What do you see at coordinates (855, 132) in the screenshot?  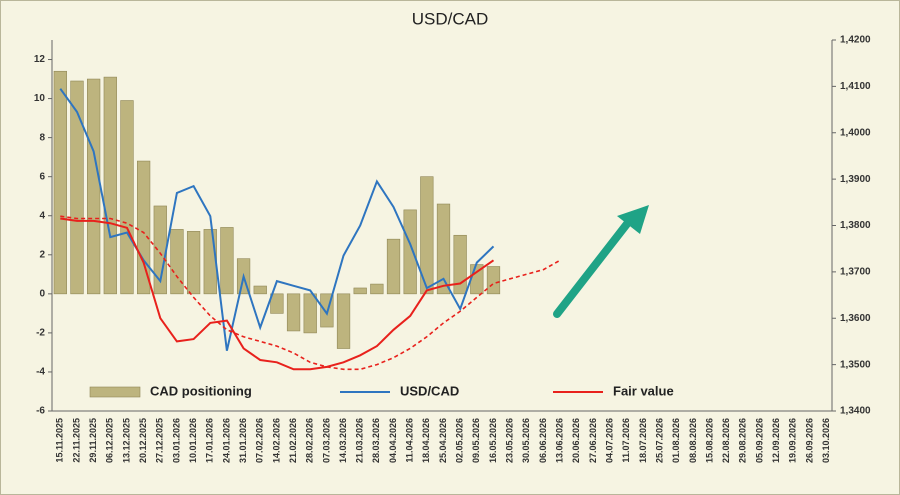 I see `y2-tick-label: 1,4000` at bounding box center [855, 132].